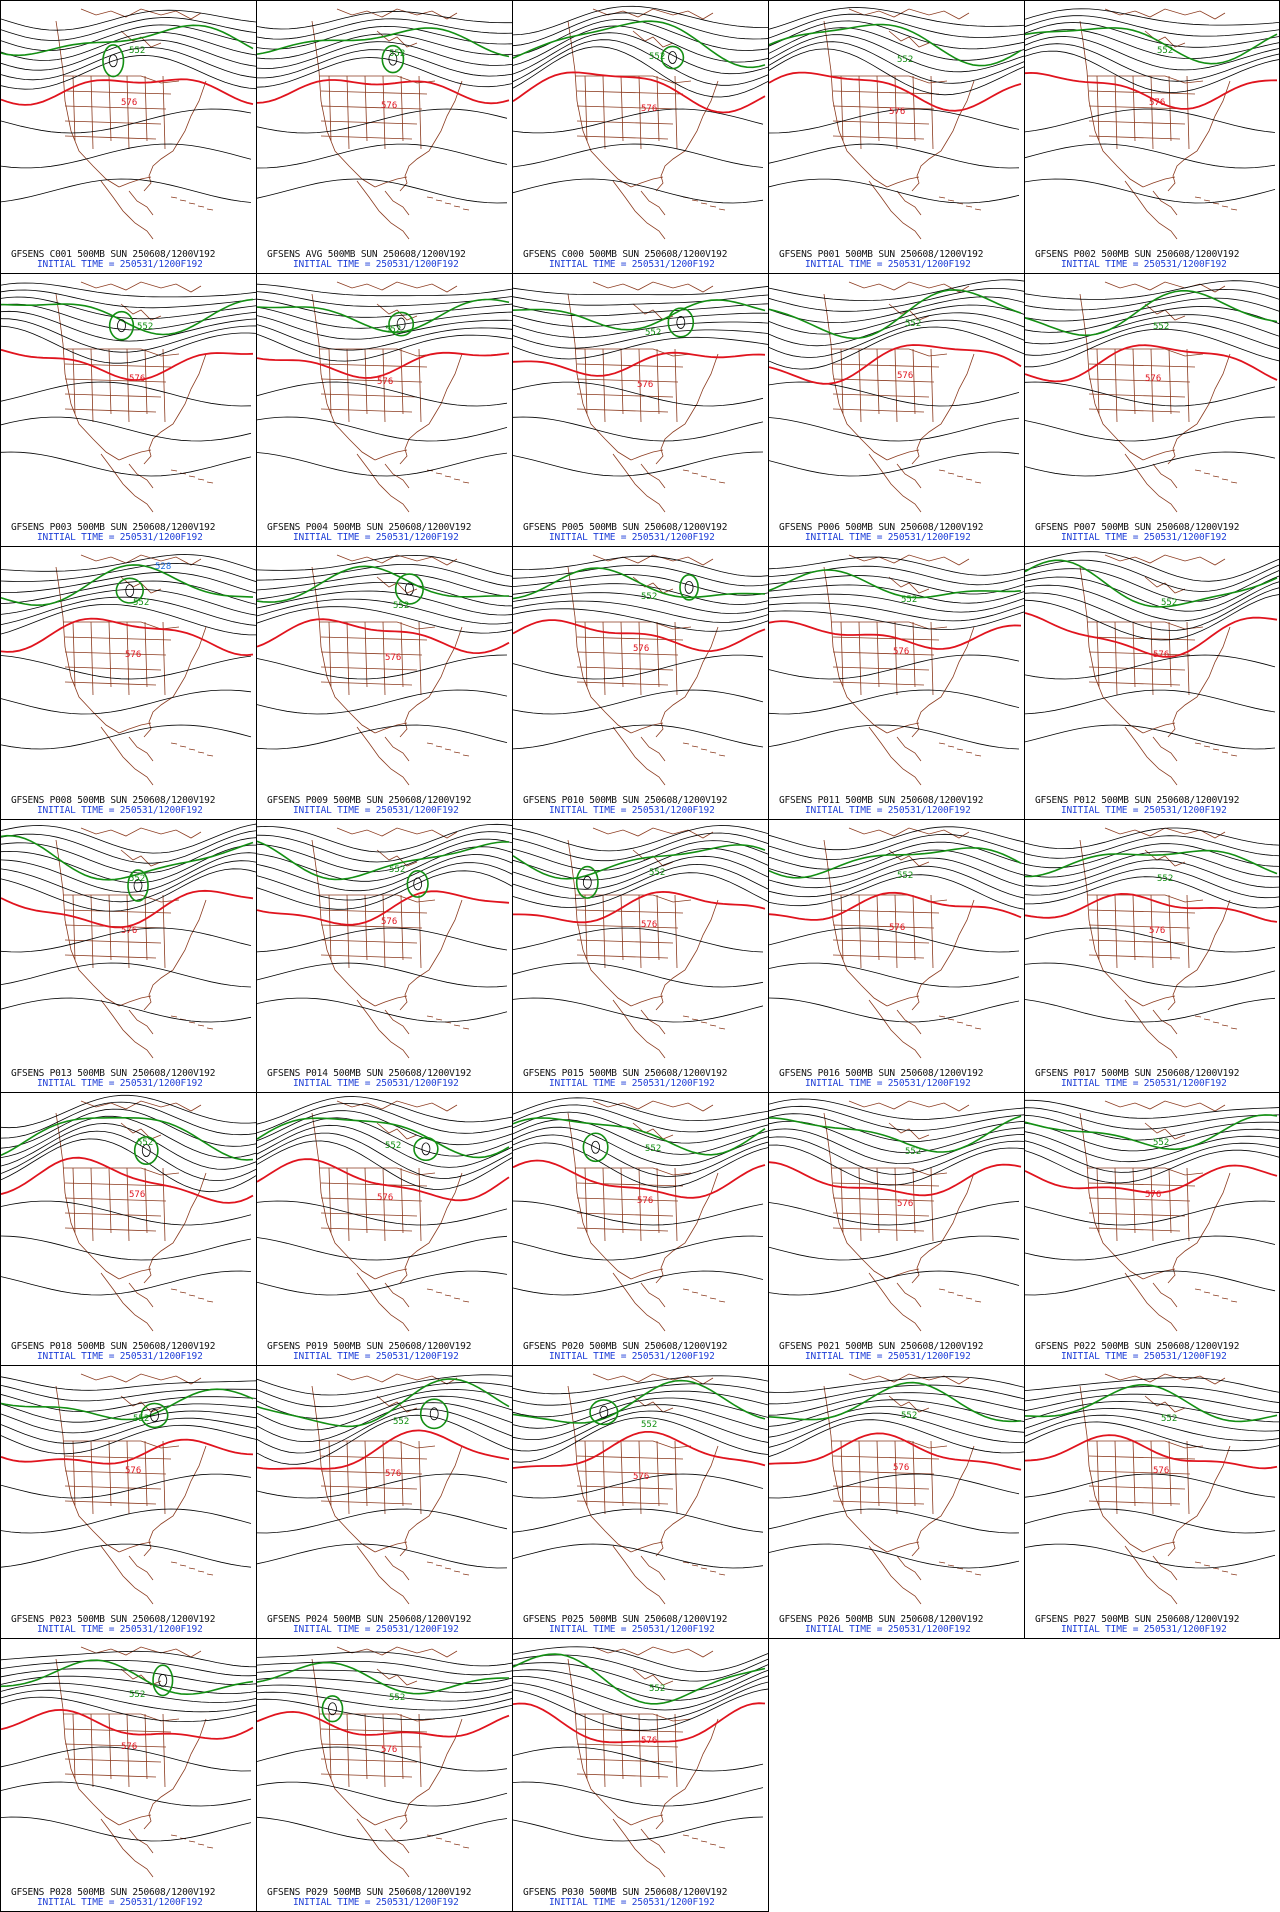  What do you see at coordinates (1159, 1274) in the screenshot?
I see `gulf-coastline` at bounding box center [1159, 1274].